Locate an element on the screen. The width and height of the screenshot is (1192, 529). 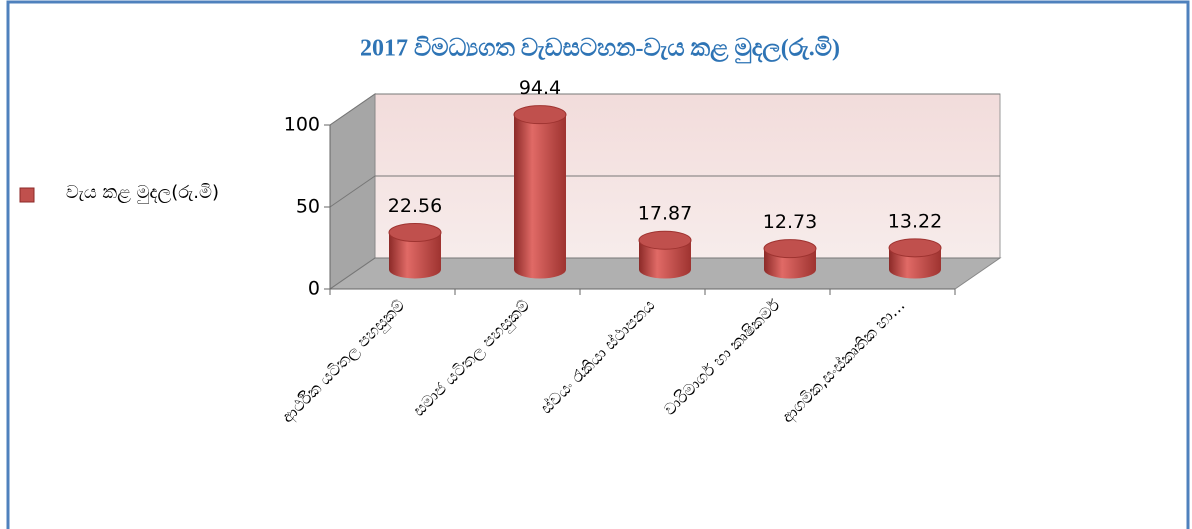
legend: වැය කළ මුදල(රු.මි) is located at coordinates (142, 192).